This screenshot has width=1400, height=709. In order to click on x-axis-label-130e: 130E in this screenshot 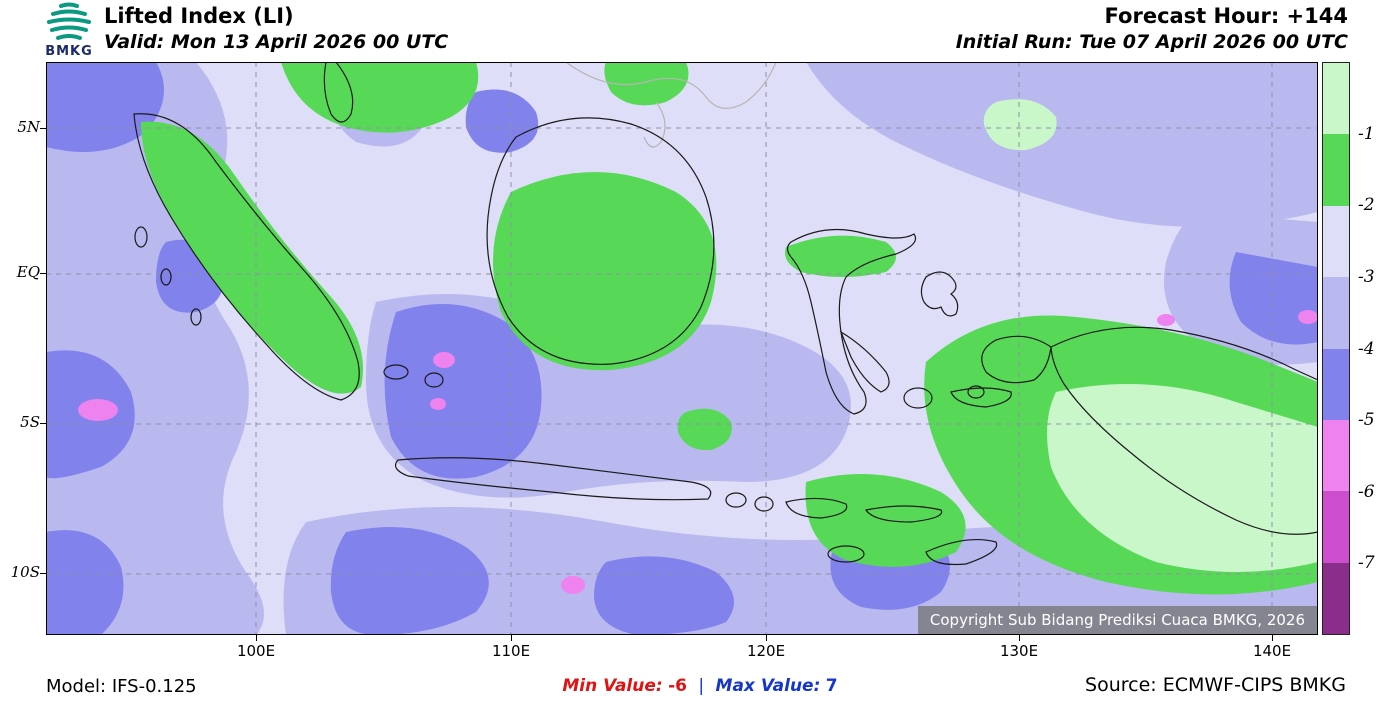, I will do `click(1019, 651)`.